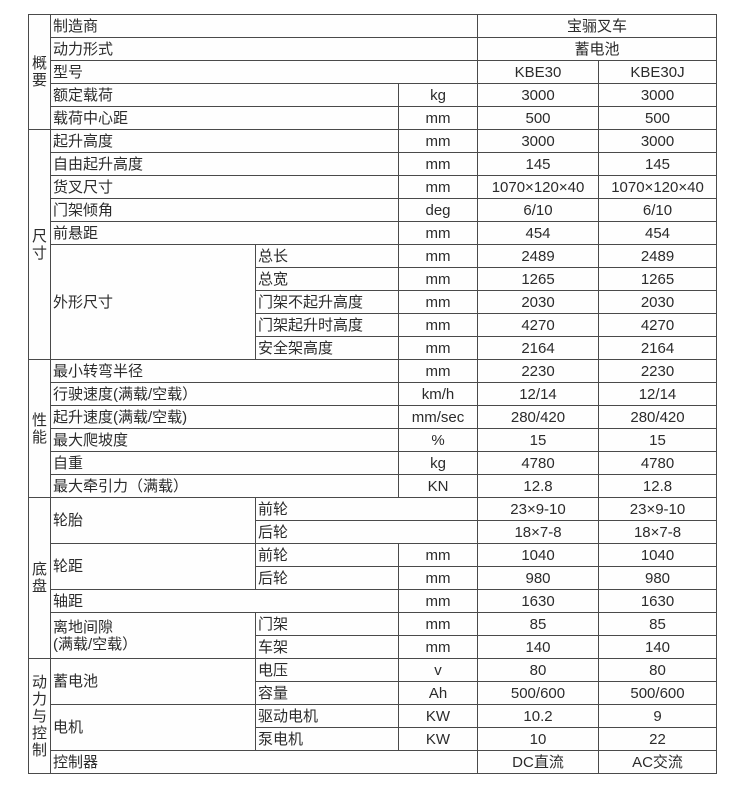  I want to click on spec-name-cell: 最小转弯半径, so click(224, 371).